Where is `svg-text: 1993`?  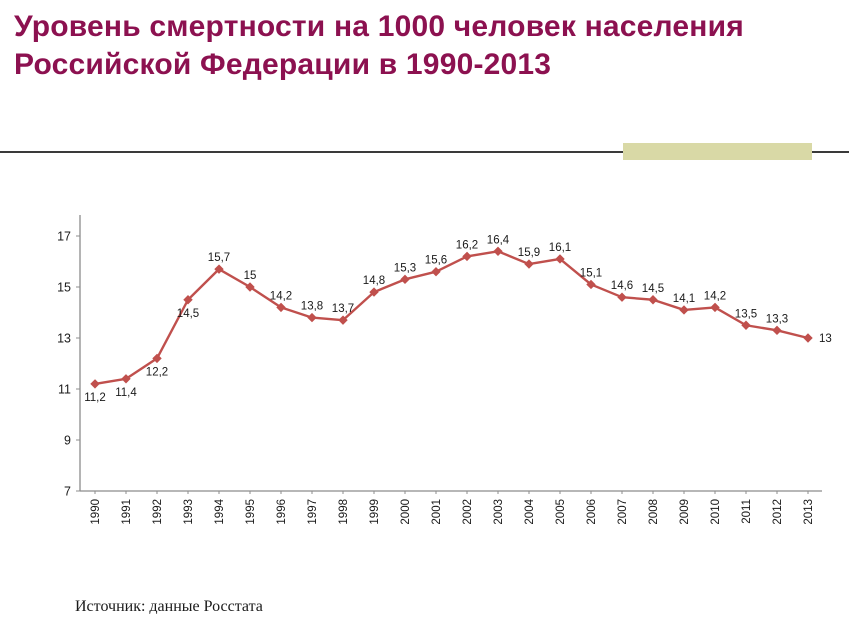
svg-text: 1993 is located at coordinates (189, 512).